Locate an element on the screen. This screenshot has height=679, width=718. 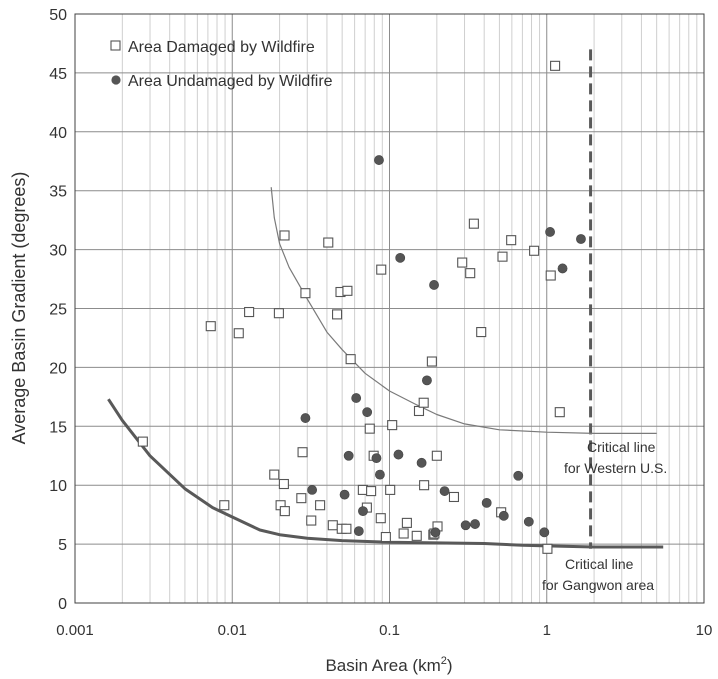
x-axis-title: Basin Area (km2) is located at coordinates (388, 665).